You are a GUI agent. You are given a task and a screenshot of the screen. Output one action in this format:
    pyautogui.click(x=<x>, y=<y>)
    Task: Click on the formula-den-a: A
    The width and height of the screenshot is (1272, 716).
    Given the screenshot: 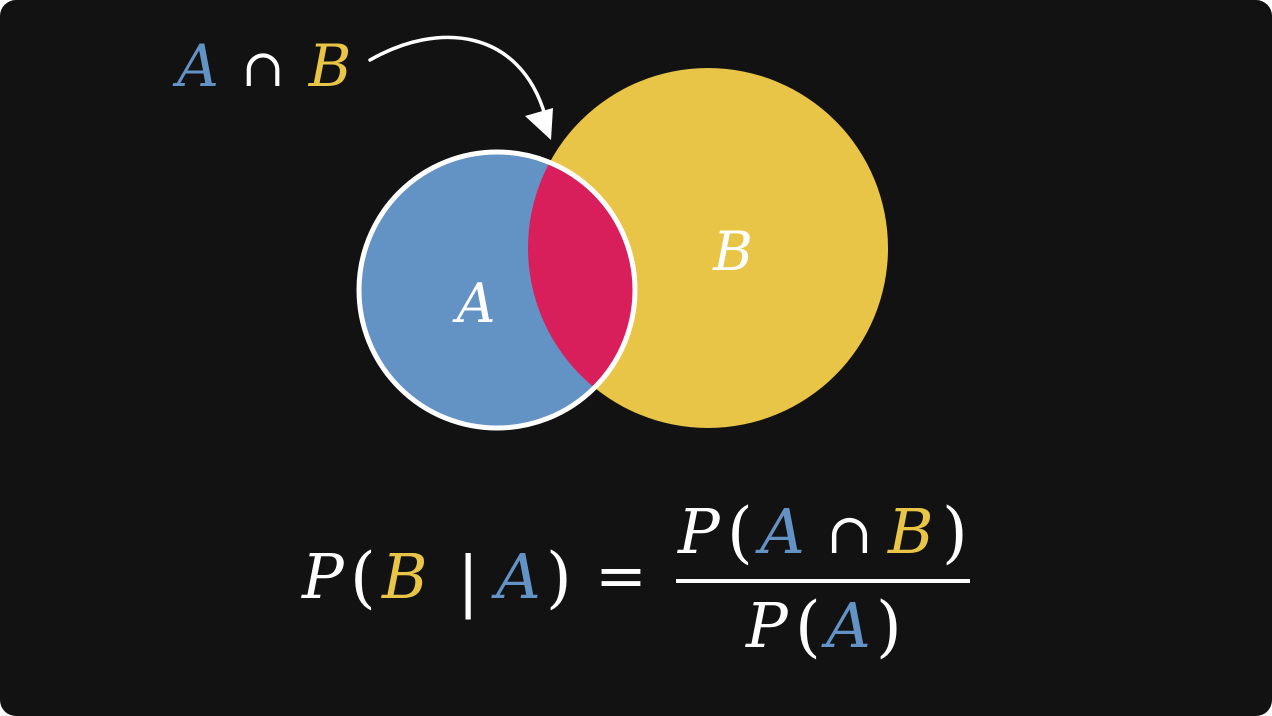 What is the action you would take?
    pyautogui.click(x=846, y=625)
    